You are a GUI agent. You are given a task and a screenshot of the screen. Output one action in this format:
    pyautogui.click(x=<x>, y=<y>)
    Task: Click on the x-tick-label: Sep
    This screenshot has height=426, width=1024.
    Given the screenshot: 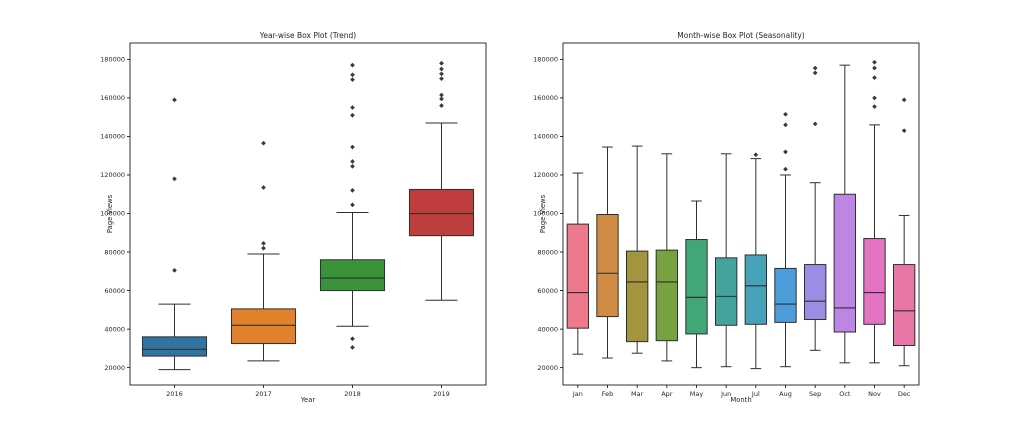 What is the action you would take?
    pyautogui.click(x=815, y=394)
    